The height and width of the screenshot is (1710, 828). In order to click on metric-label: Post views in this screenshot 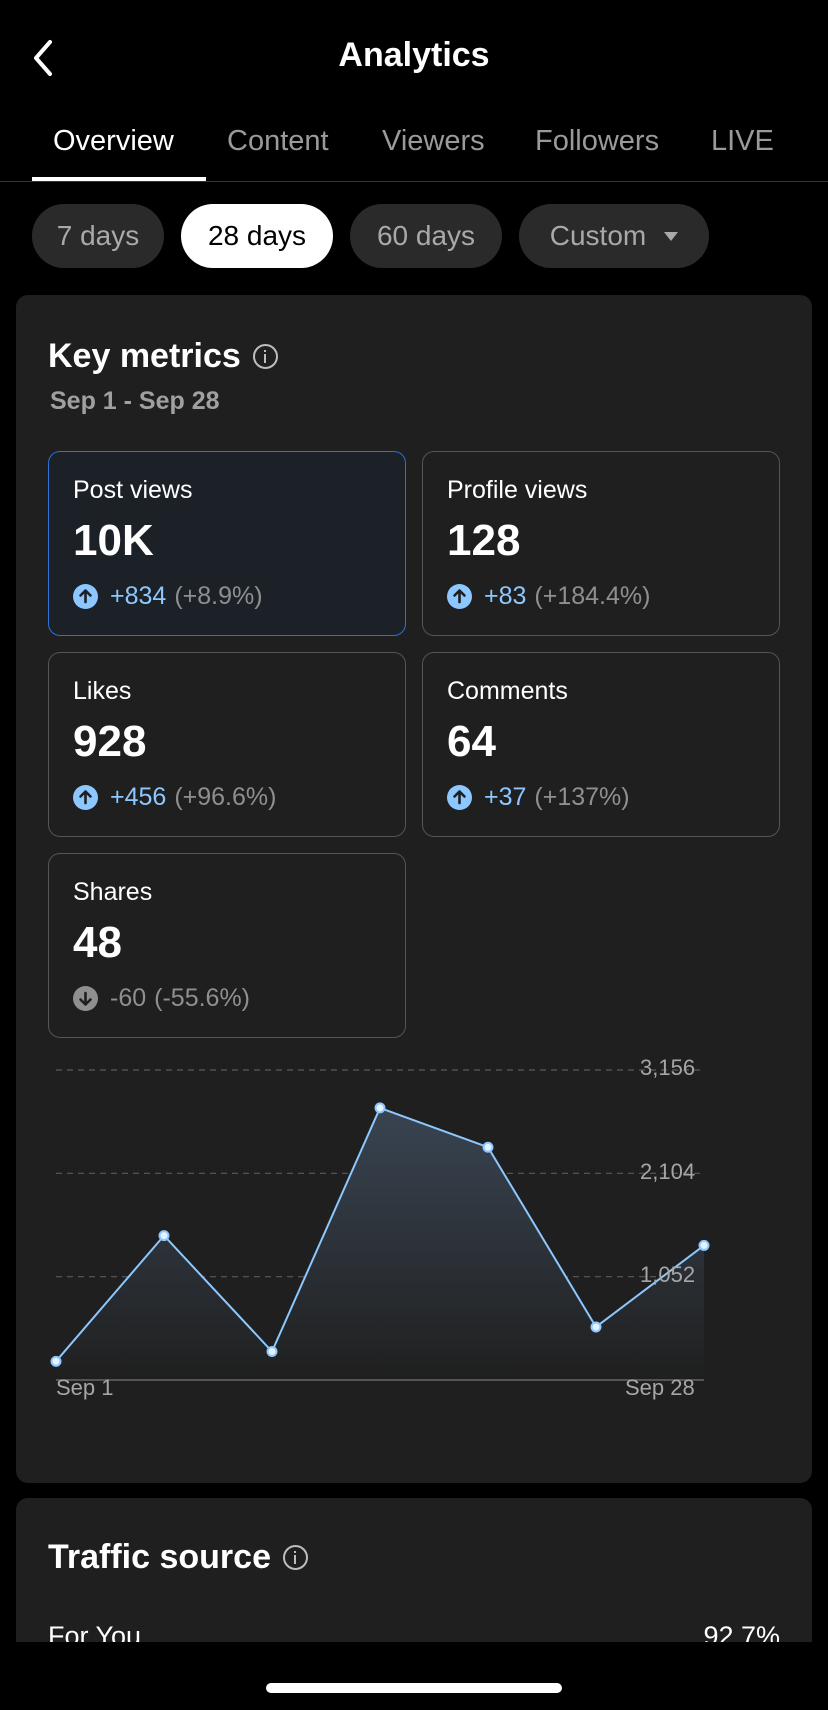, I will do `click(133, 490)`.